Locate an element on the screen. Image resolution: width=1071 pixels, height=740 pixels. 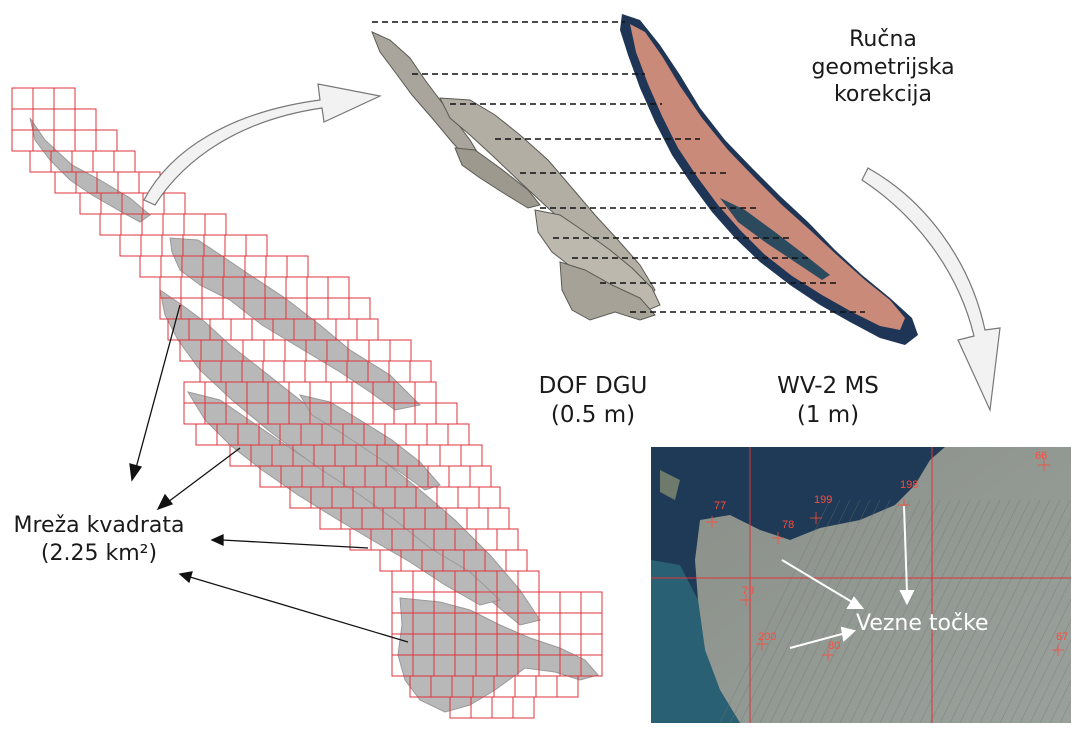
correction-label: Ručna geometrijska korekcija is located at coordinates (883, 67).